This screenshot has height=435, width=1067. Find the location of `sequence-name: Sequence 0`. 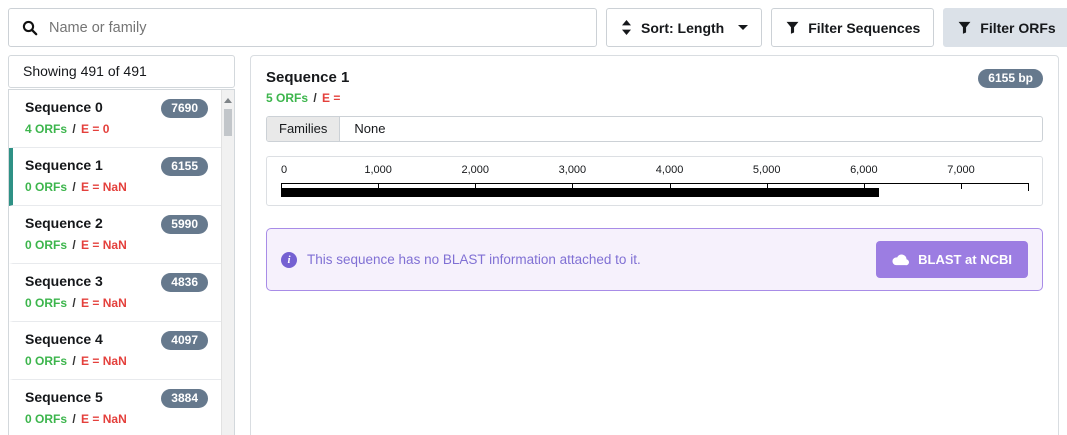

sequence-name: Sequence 0 is located at coordinates (64, 107).